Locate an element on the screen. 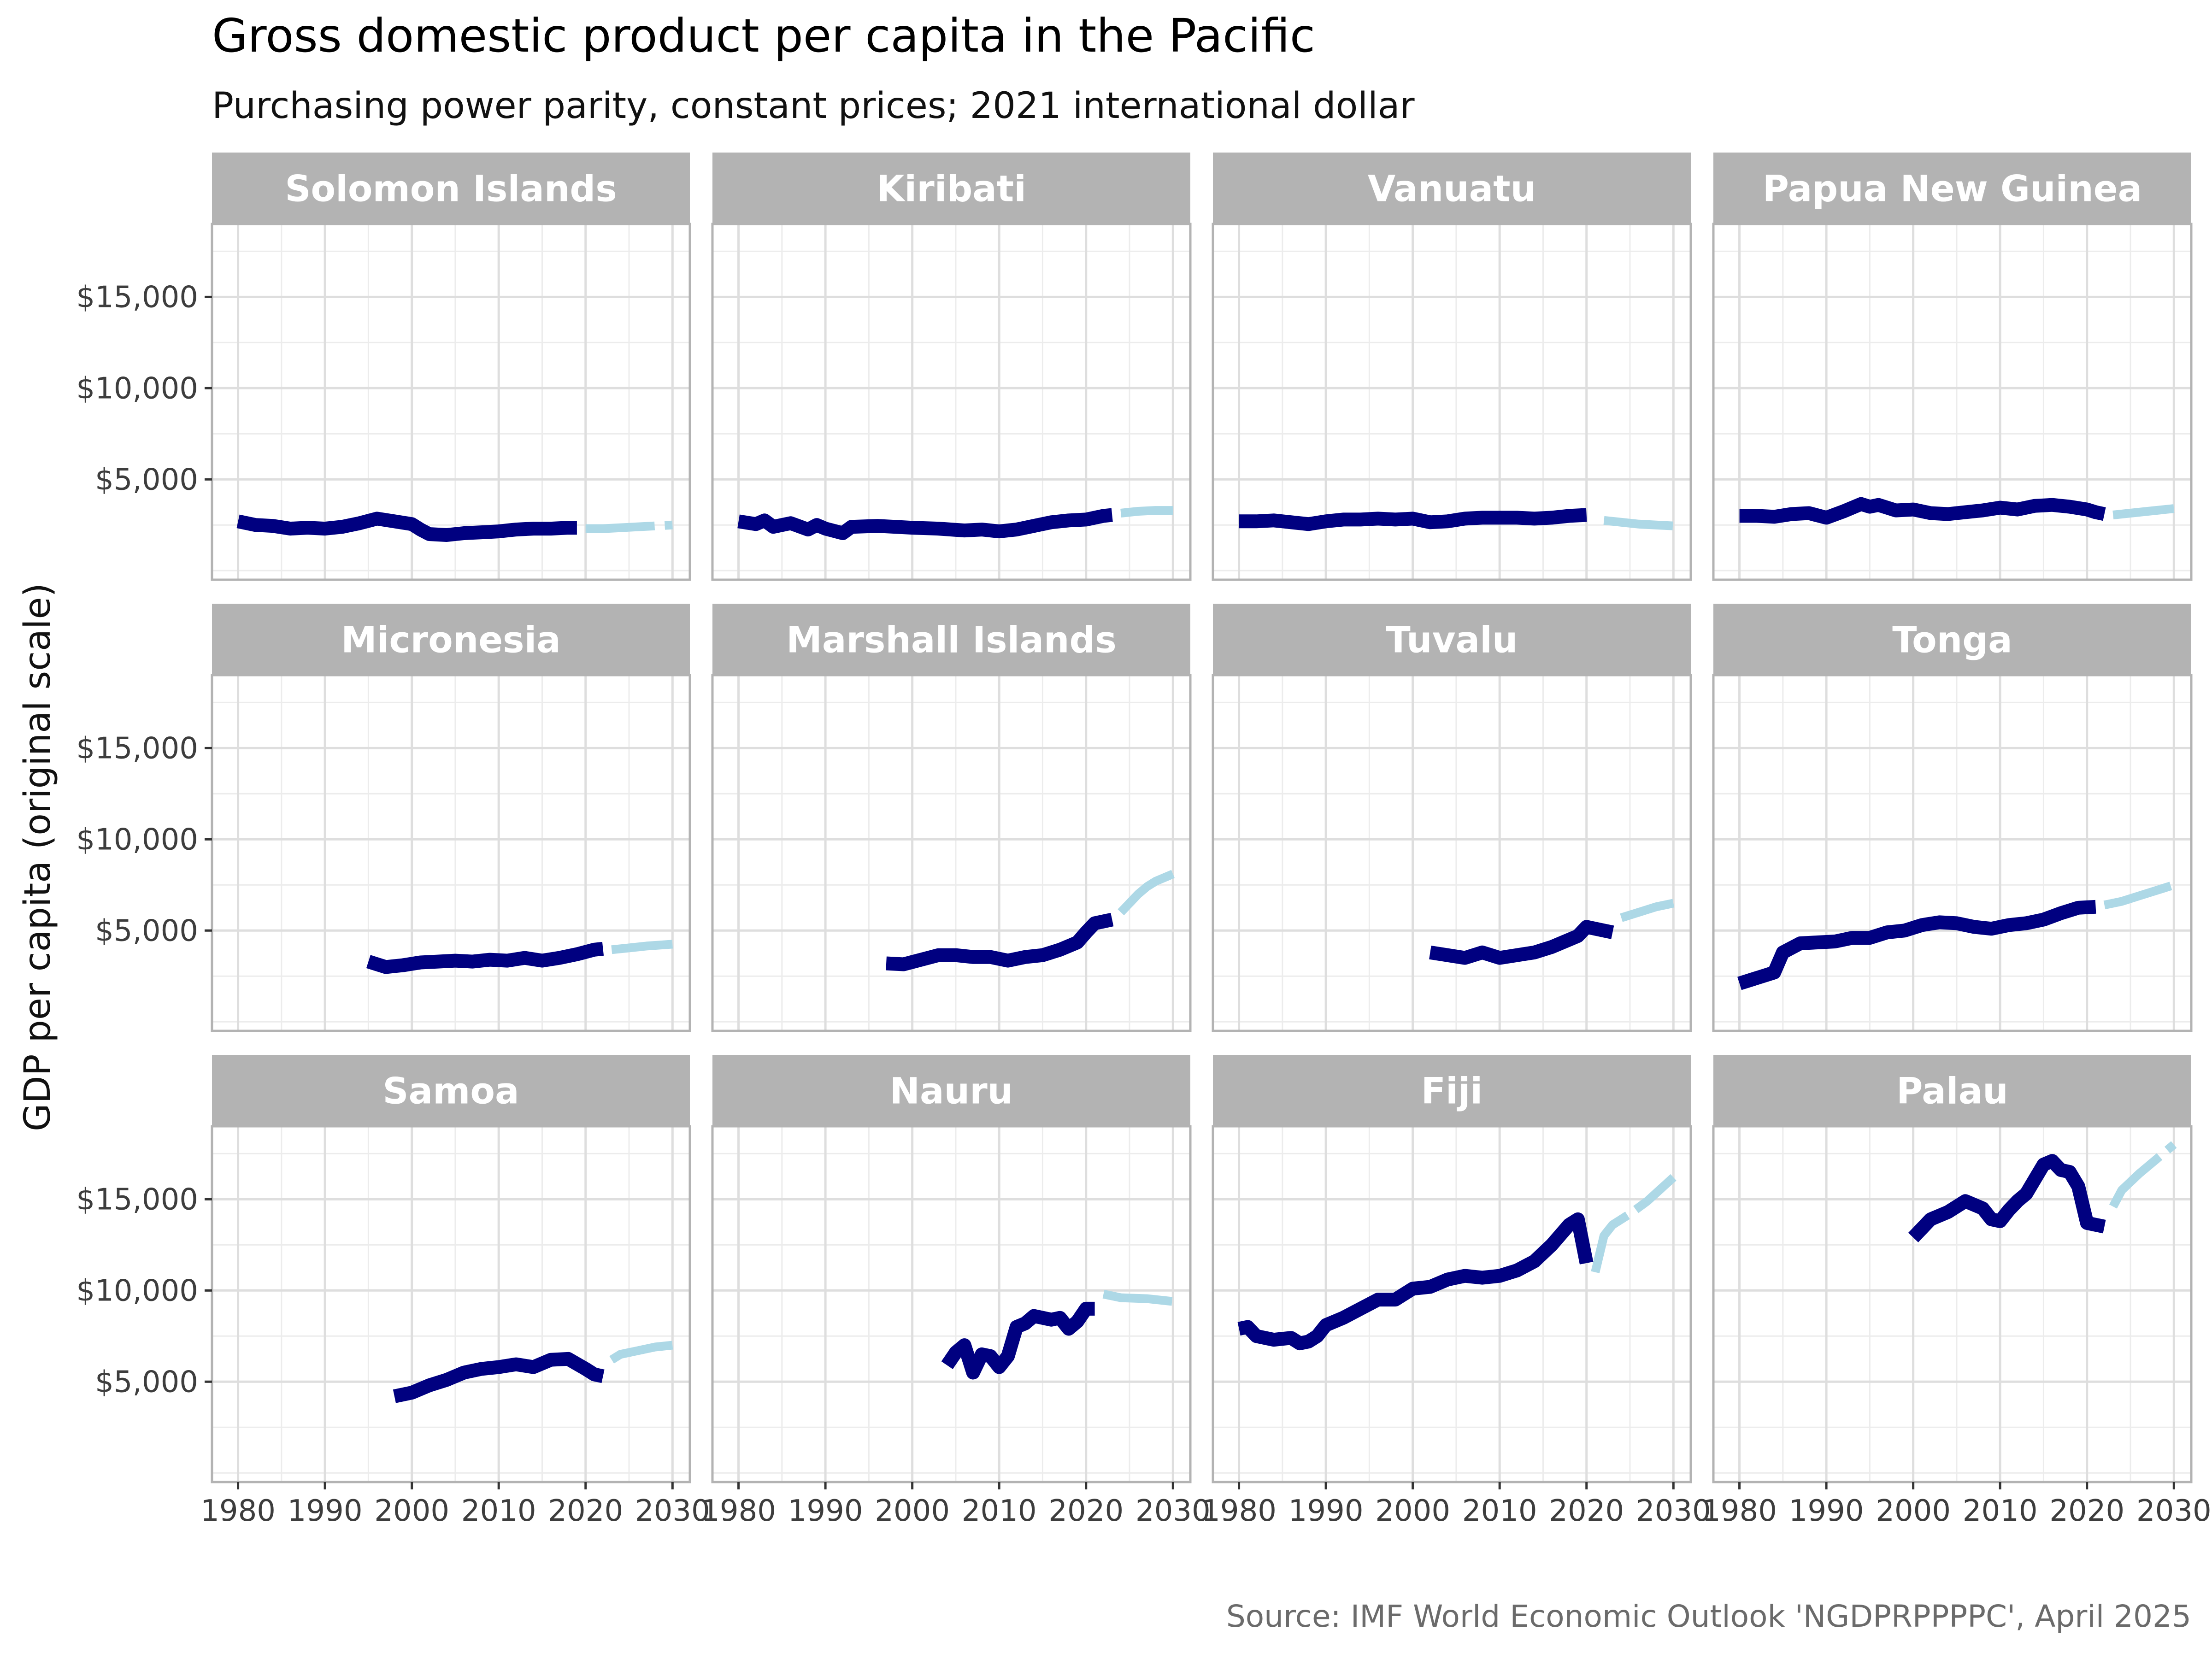 This screenshot has height=1659, width=2212. panel-title: Vanuatu is located at coordinates (1452, 189).